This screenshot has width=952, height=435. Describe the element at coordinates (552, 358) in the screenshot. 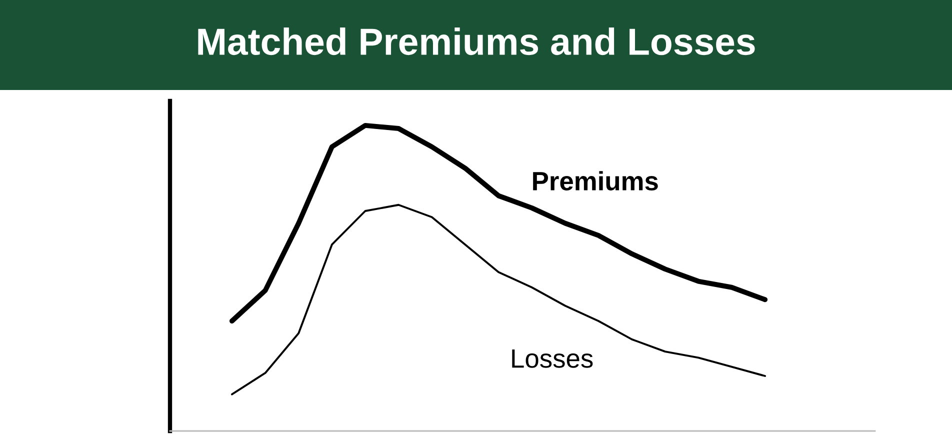

I see `series-label: Losses` at that location.